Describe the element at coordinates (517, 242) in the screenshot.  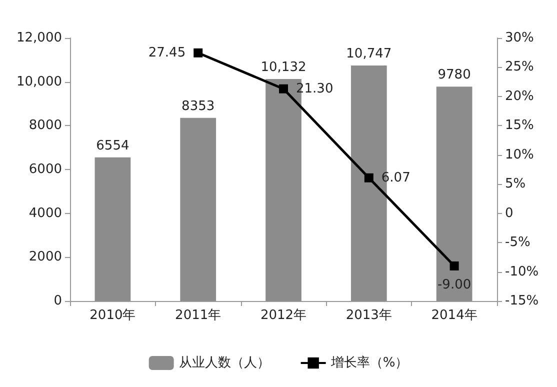
I see `y2-tick-label: -5%` at that location.